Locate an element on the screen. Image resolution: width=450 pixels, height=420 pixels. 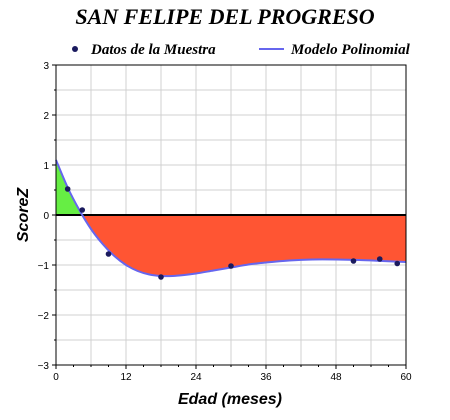
y-tick-label: −2 is located at coordinates (44, 316).